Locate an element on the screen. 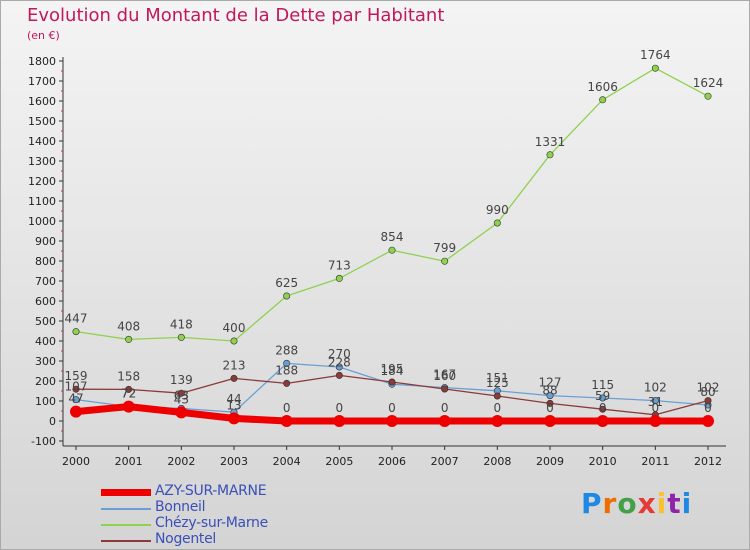  data-point-bonneil-2010 is located at coordinates (603, 398).